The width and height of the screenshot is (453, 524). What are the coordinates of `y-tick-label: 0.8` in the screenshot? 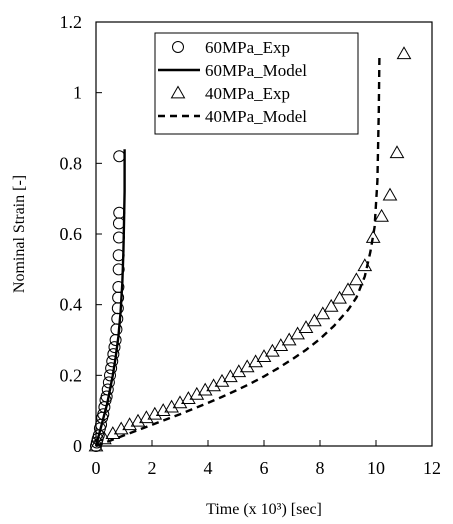 It's located at (71, 163).